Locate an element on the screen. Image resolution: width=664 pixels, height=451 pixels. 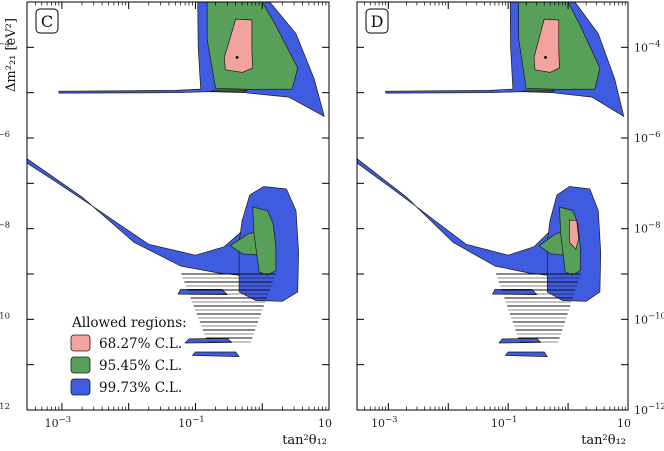
panel-label: D is located at coordinates (377, 21).